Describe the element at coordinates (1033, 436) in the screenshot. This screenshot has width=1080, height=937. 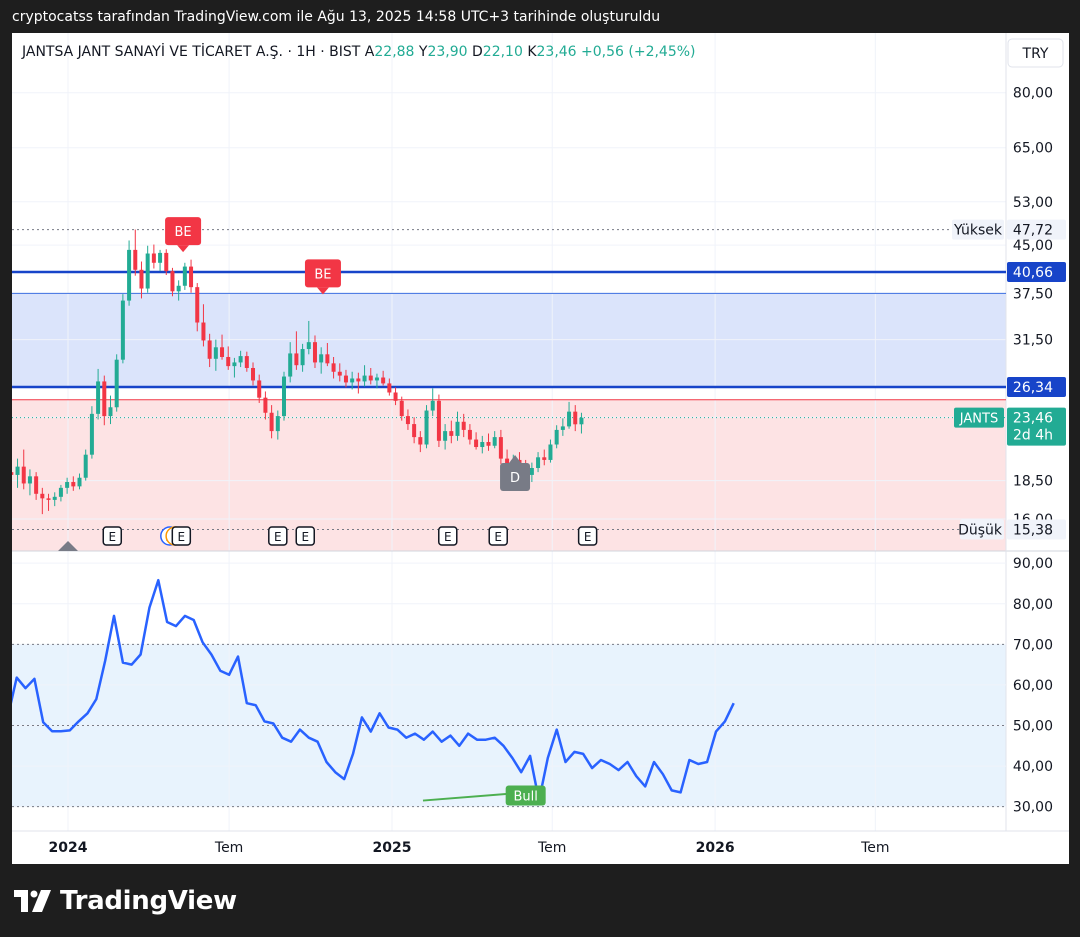
I see `countdown-value: 2d 4h` at that location.